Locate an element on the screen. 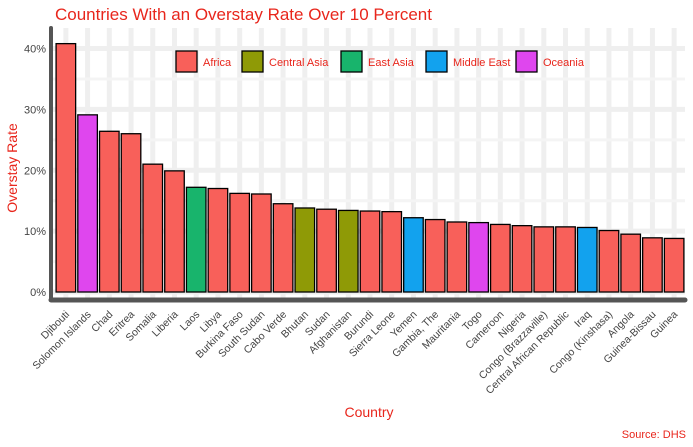 This screenshot has height=447, width=693. bar-congo-brazzaville is located at coordinates (544, 259).